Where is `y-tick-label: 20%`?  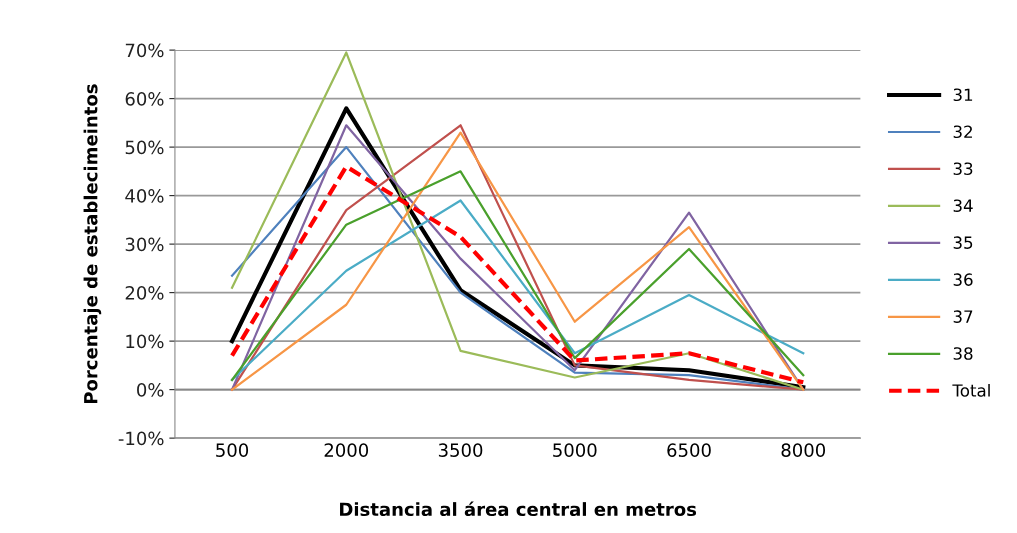
y-tick-label: 20% is located at coordinates (144, 293).